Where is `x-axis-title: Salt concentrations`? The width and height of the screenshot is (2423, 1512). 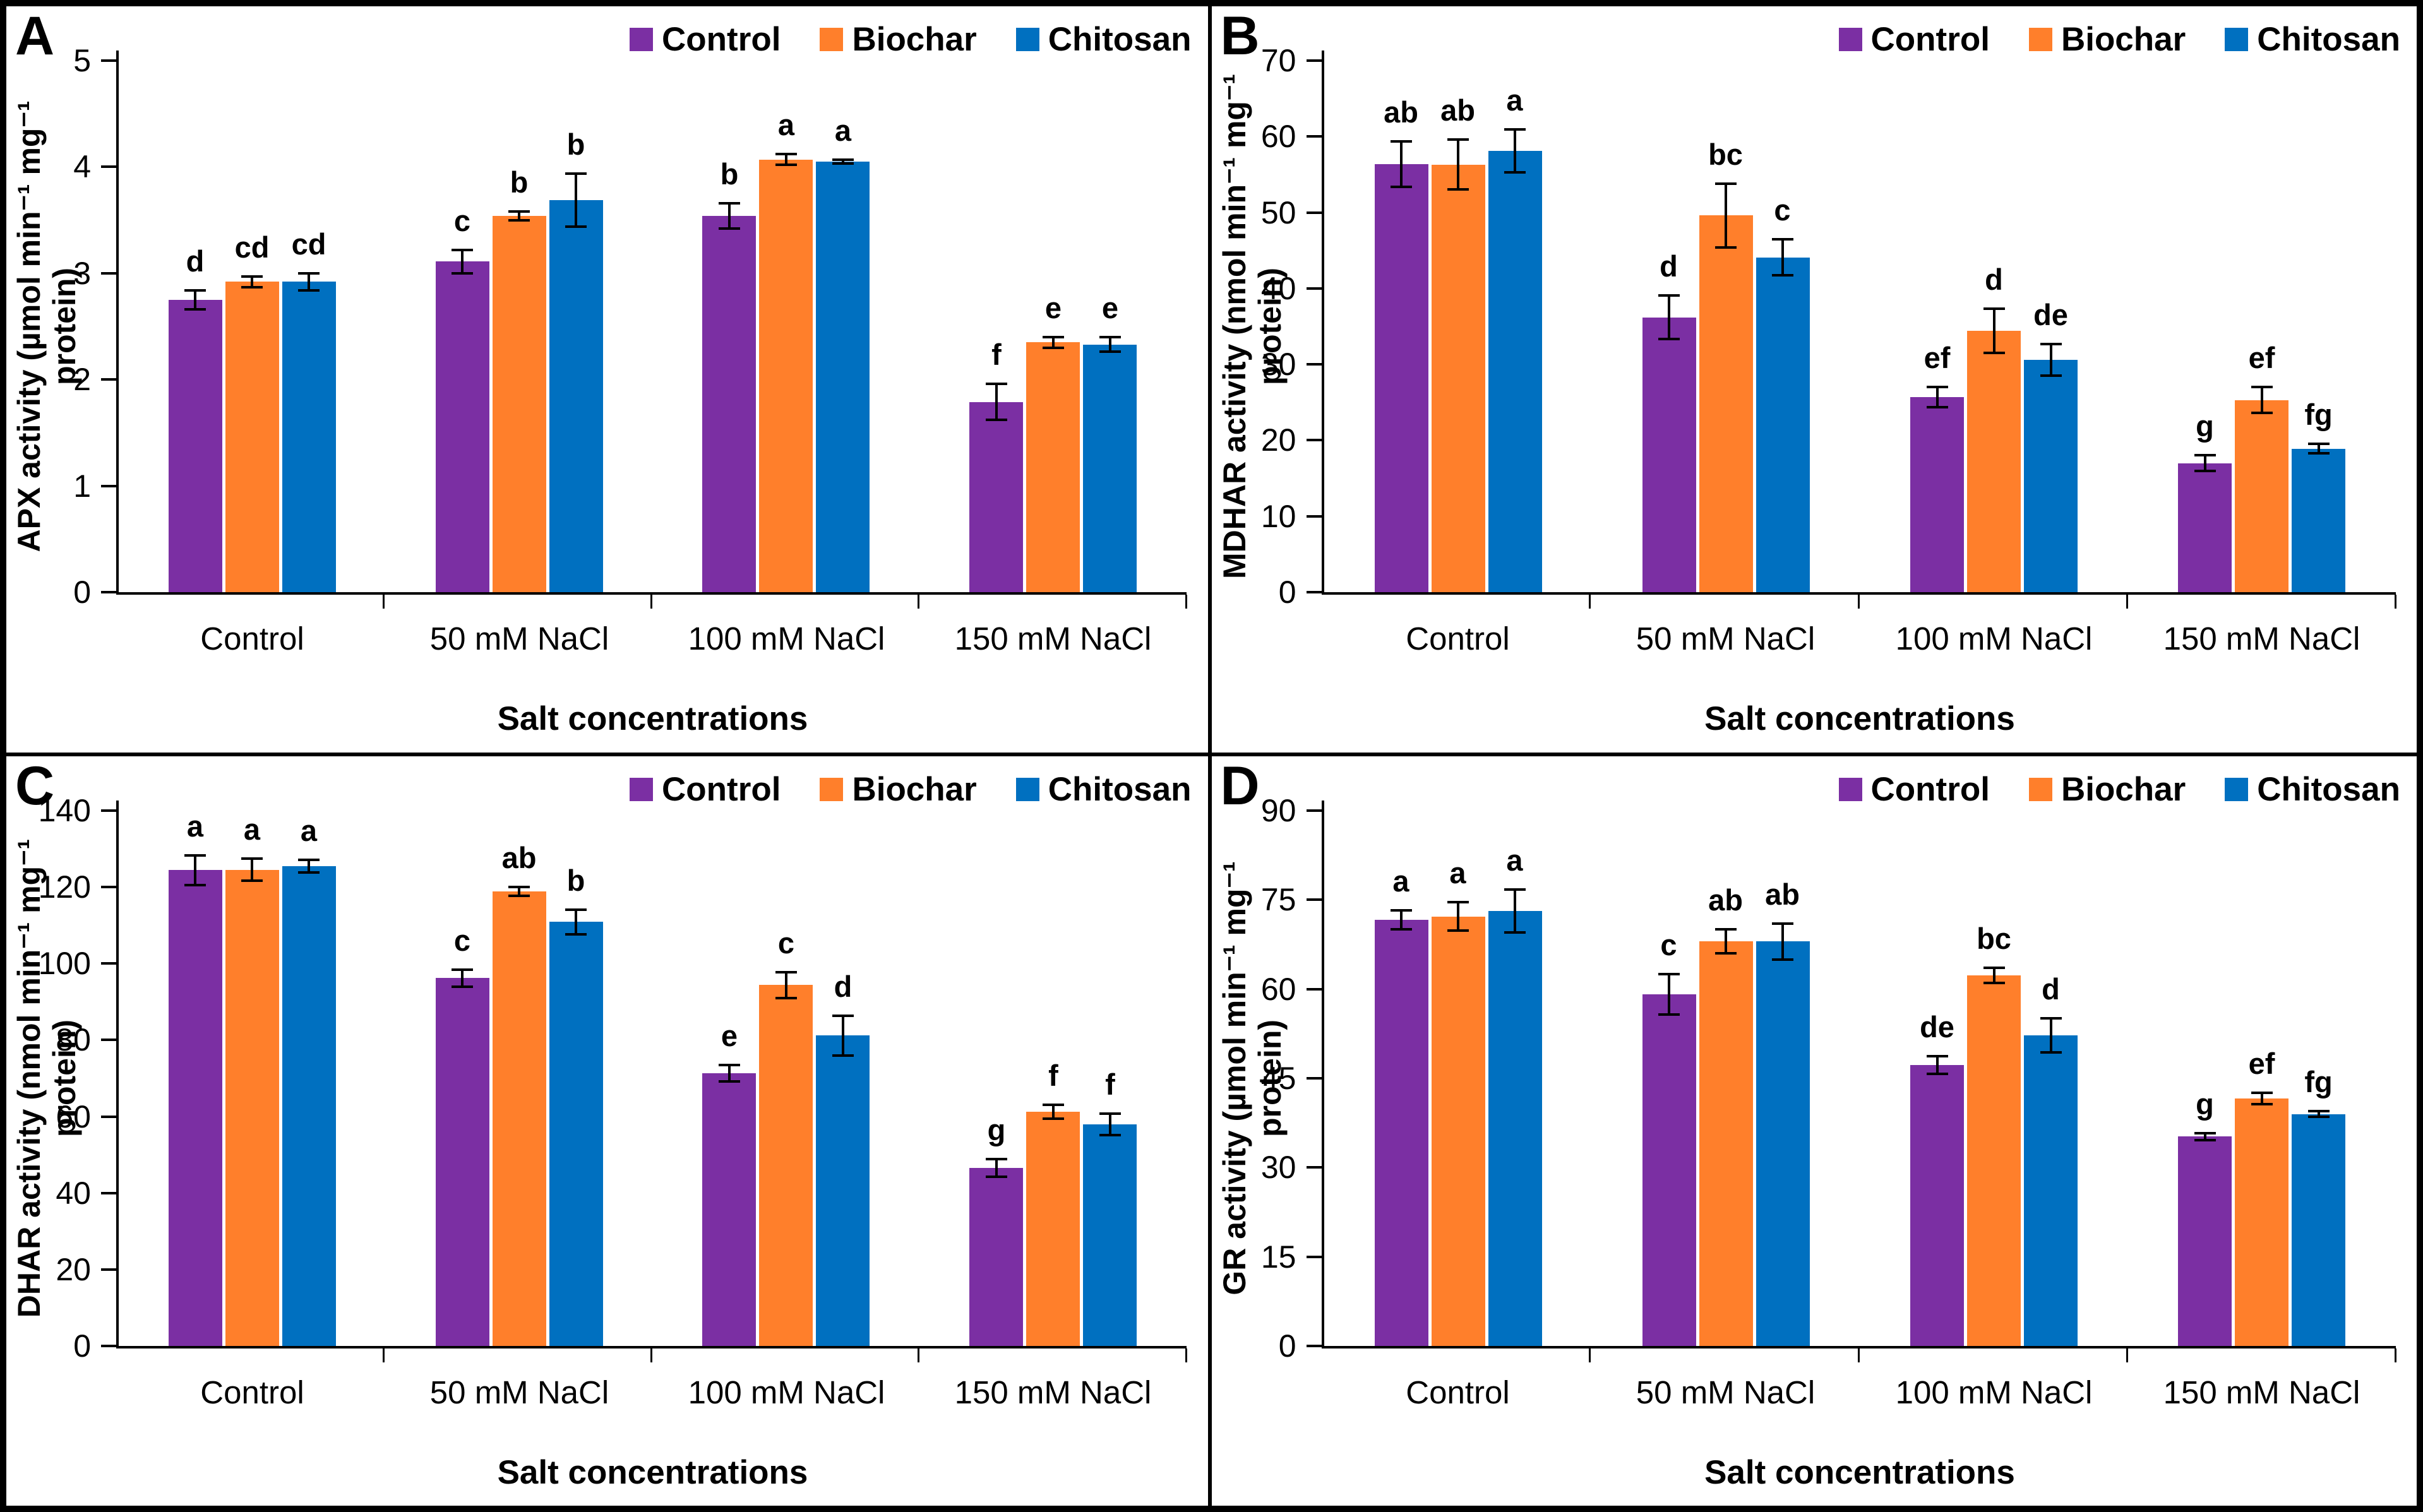
x-axis-title: Salt concentrations is located at coordinates (1859, 1472).